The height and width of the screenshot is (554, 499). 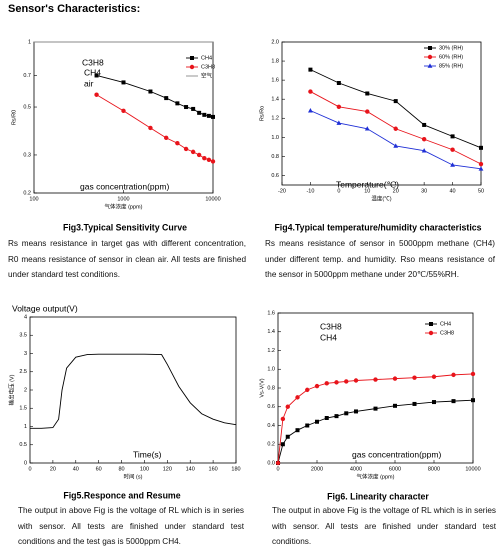 What do you see at coordinates (25, 463) in the screenshot?
I see `y-tick-label: 0` at bounding box center [25, 463].